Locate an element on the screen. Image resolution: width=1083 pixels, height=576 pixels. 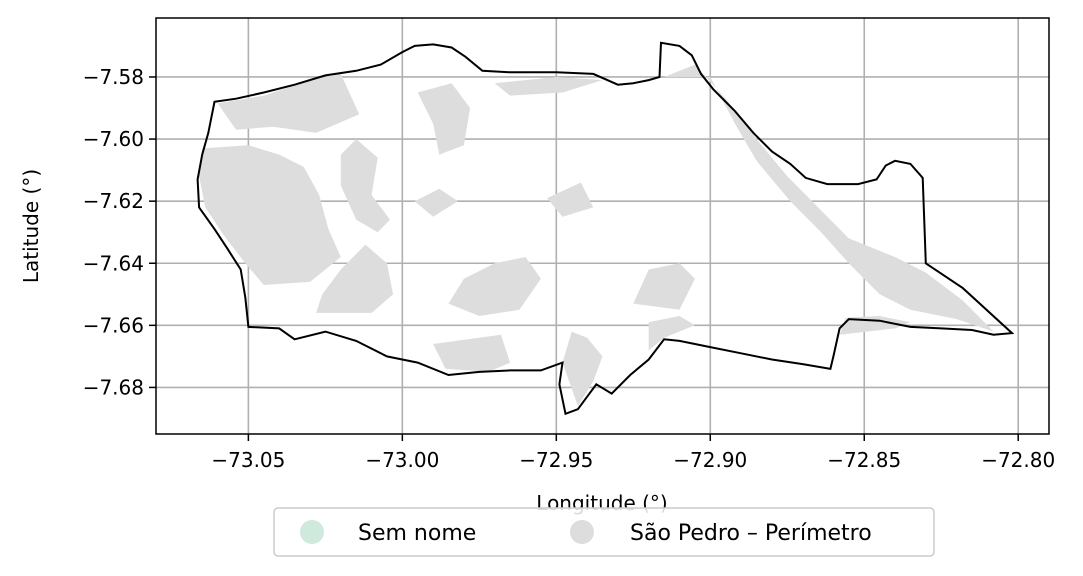
x-tick-label-0: −73.05 is located at coordinates (248, 460).